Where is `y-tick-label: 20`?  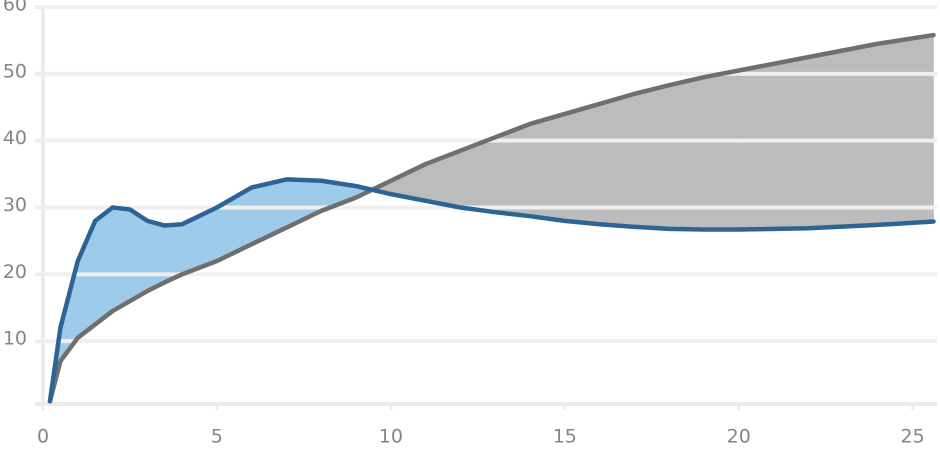
y-tick-label: 20 is located at coordinates (15, 272).